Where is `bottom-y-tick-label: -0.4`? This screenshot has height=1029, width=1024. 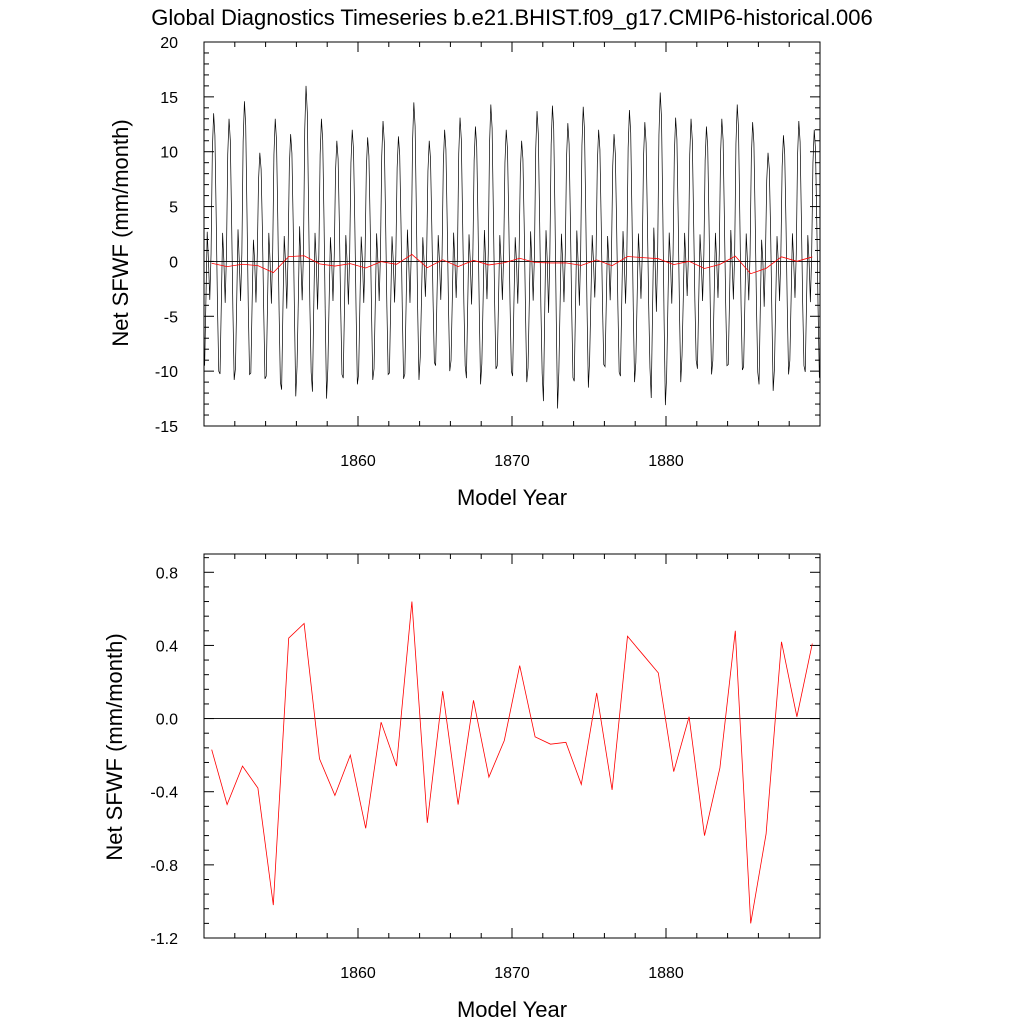
bottom-y-tick-label: -0.4 is located at coordinates (164, 793).